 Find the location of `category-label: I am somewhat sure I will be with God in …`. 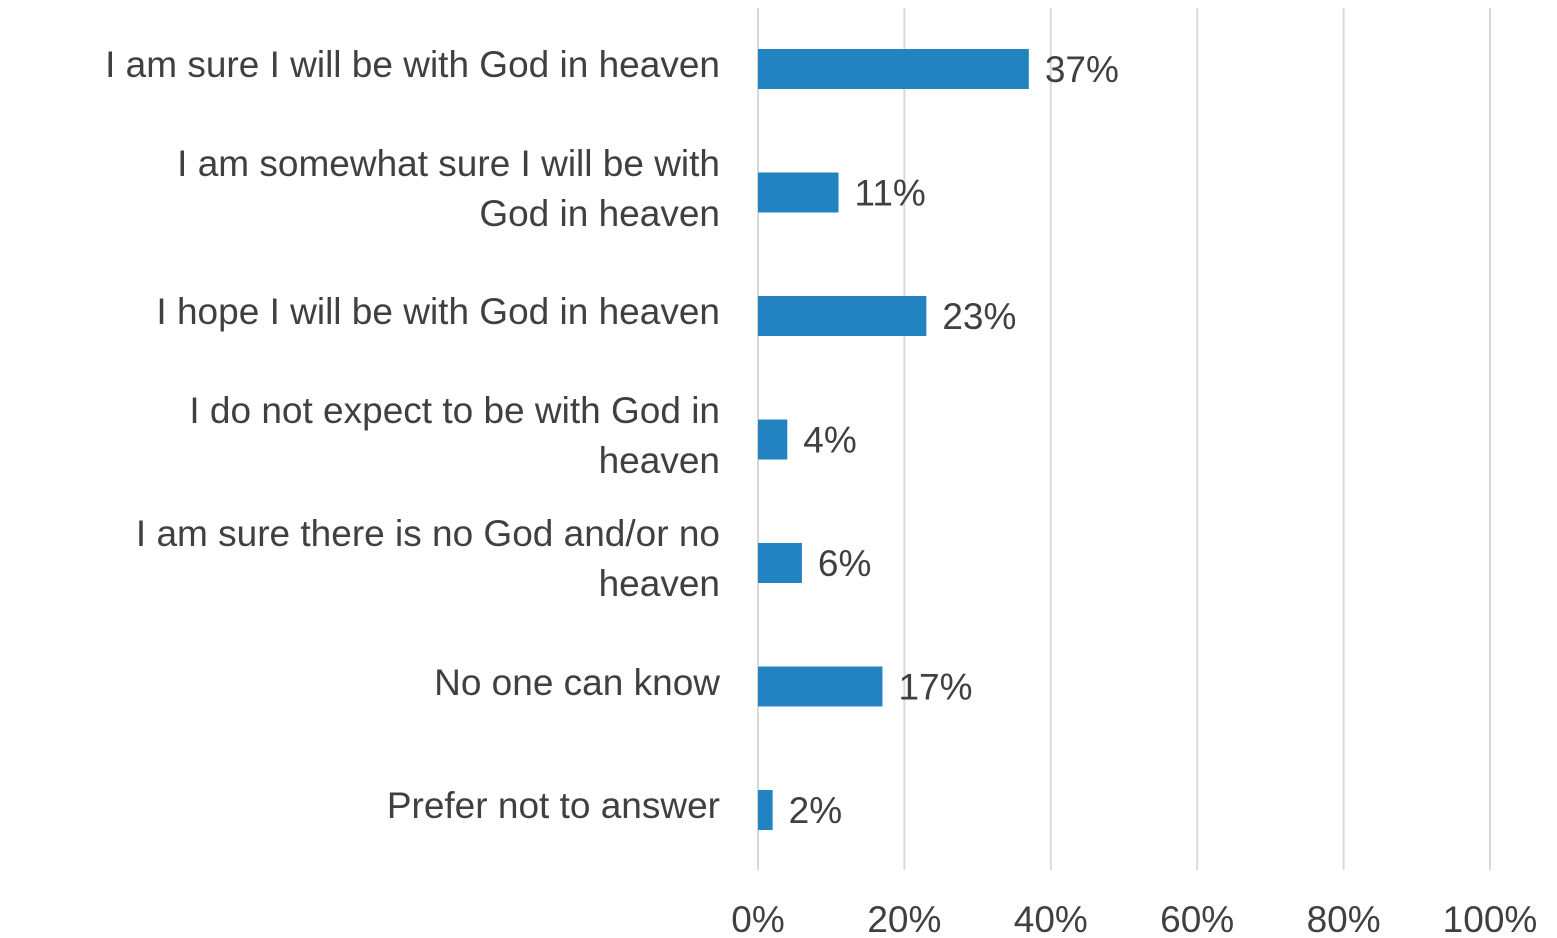

category-label: I am somewhat sure I will be with God in … is located at coordinates (360, 189).